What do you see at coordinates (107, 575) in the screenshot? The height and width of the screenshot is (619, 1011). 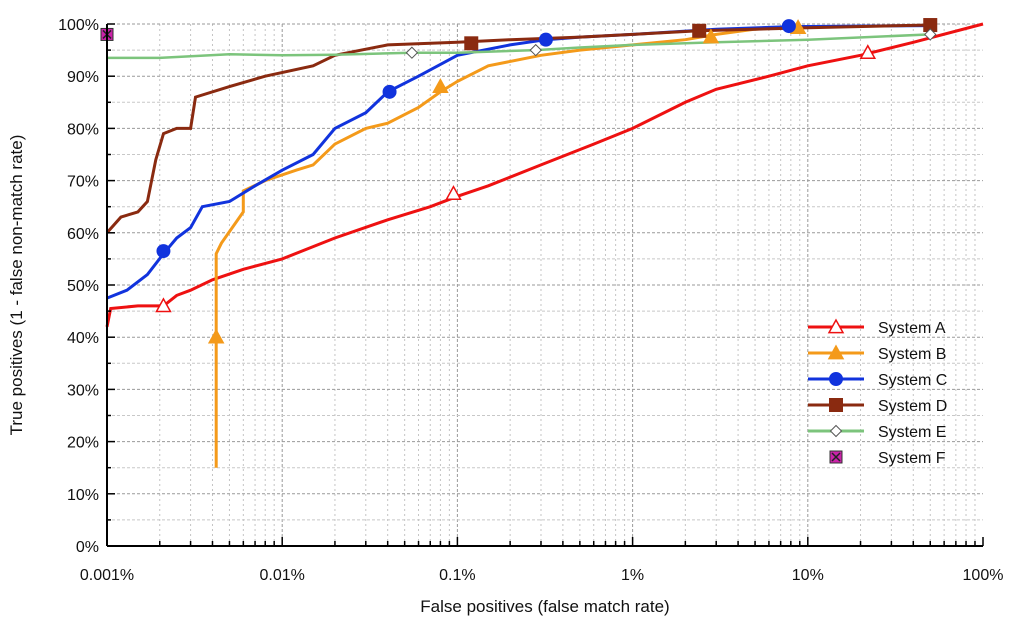 I see `x-tick-label: 0.001%` at bounding box center [107, 575].